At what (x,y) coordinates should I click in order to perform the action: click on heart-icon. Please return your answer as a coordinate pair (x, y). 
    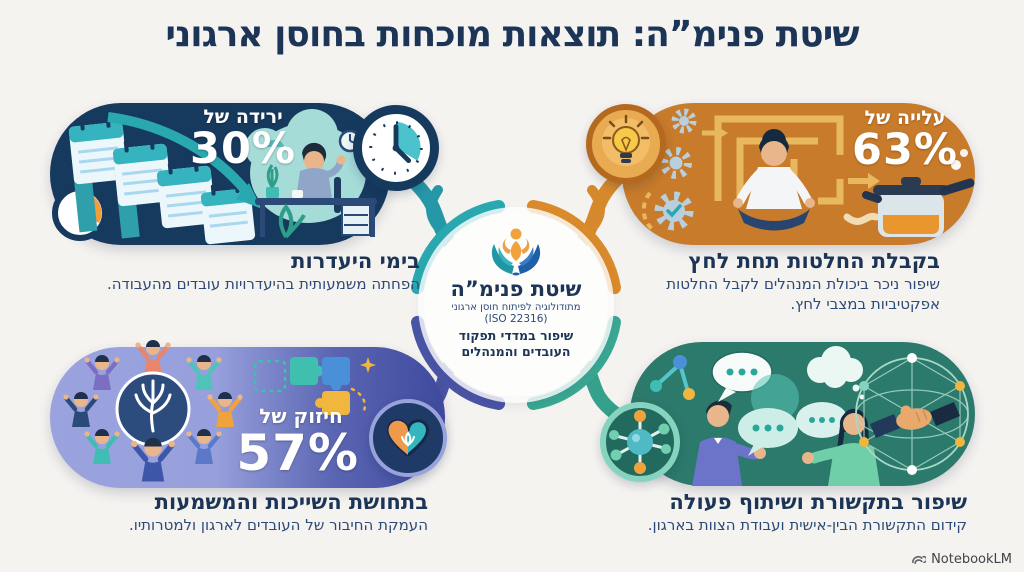
    Looking at the image, I should click on (408, 438).